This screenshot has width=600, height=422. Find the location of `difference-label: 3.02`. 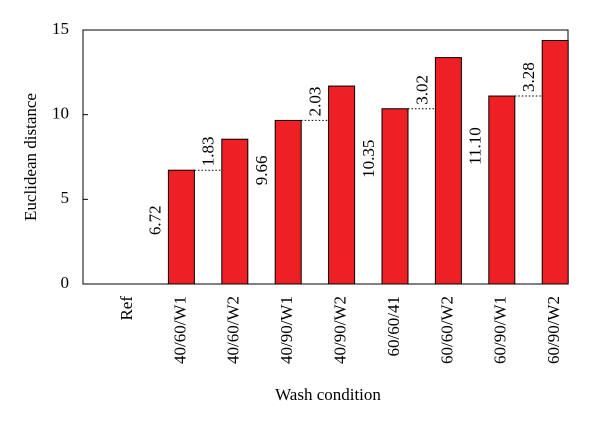

difference-label: 3.02 is located at coordinates (421, 90).